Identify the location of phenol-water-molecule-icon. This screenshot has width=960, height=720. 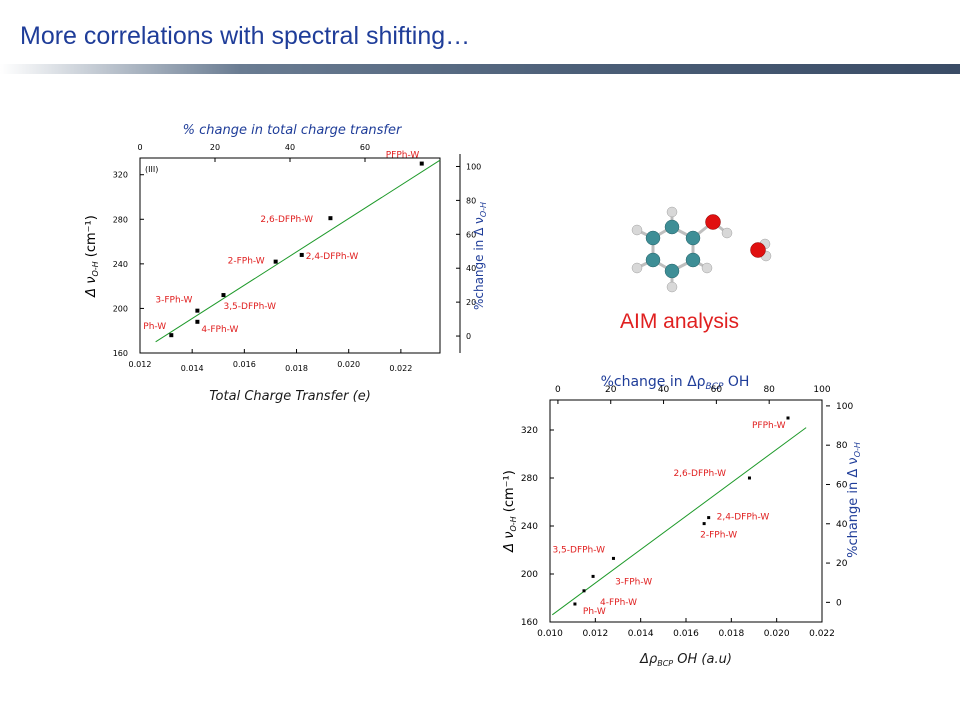
(701, 249).